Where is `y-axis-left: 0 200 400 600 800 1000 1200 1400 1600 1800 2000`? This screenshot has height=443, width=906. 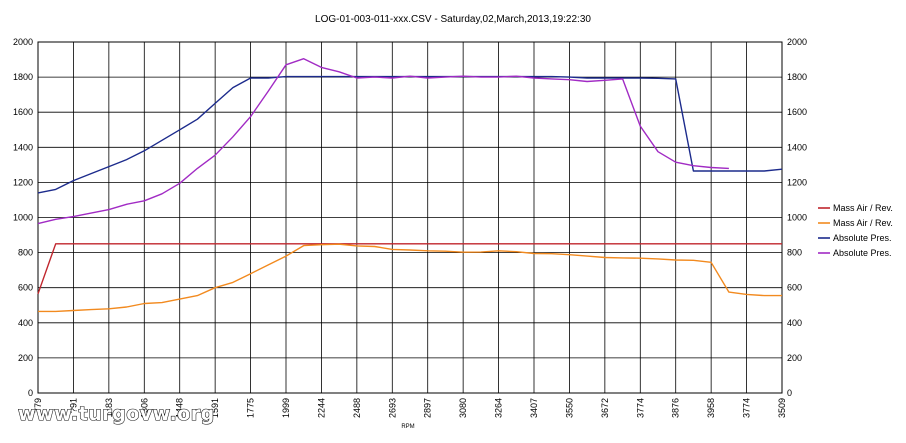 y-axis-left: 0 200 400 600 800 1000 1200 1400 1600 1800 2000 is located at coordinates (23, 217).